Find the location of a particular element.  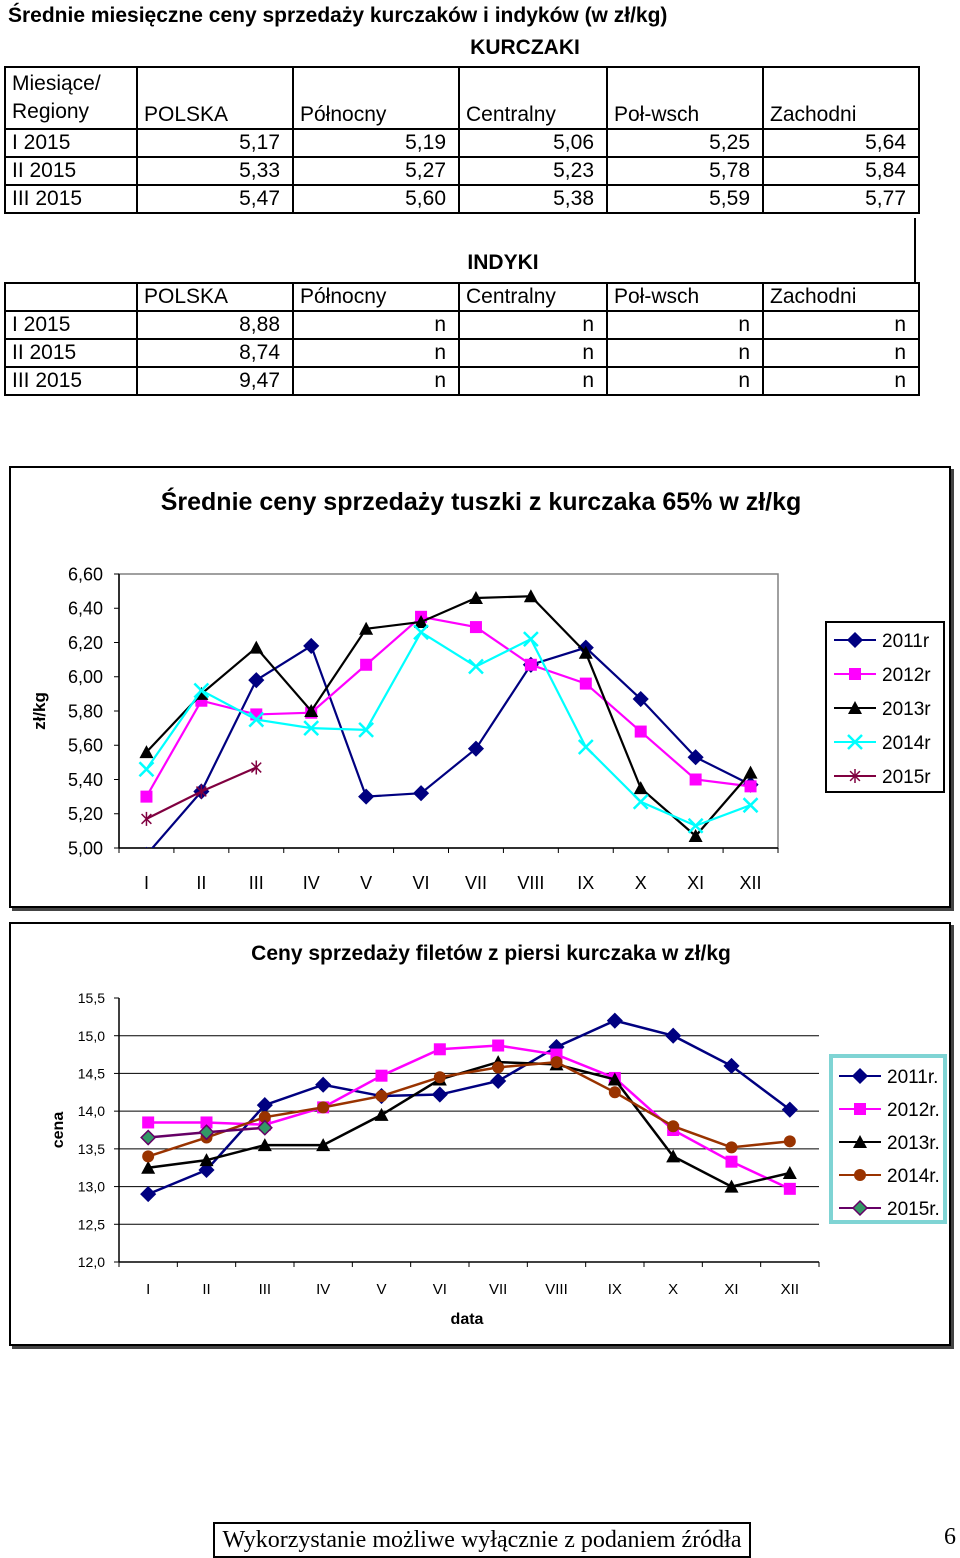

table-cell: 5,27 is located at coordinates (376, 171).